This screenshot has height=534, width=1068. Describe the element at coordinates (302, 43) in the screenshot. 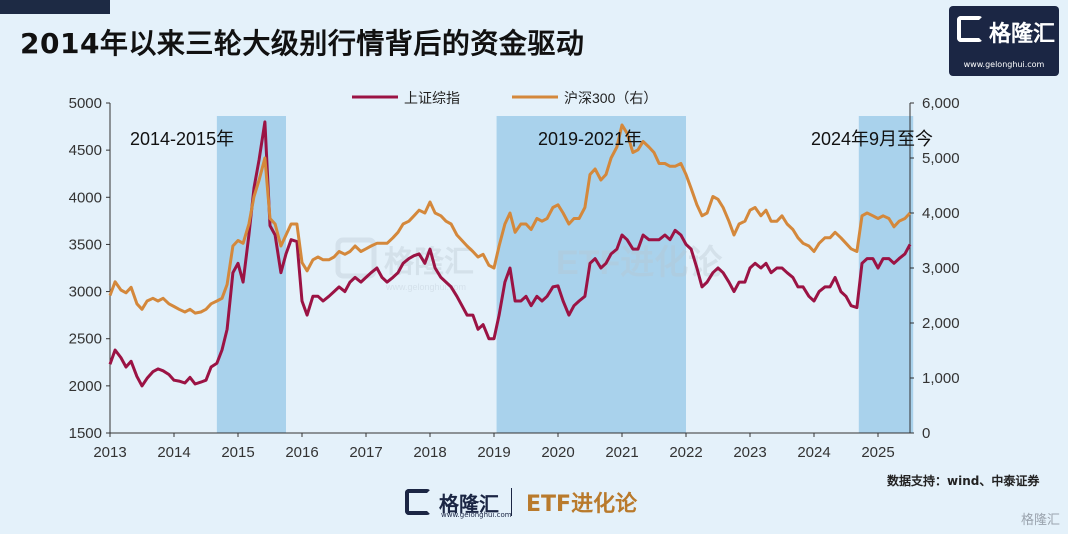

I see `chart-title: 2014年以来三轮大级别行情背后的资金驱动` at that location.